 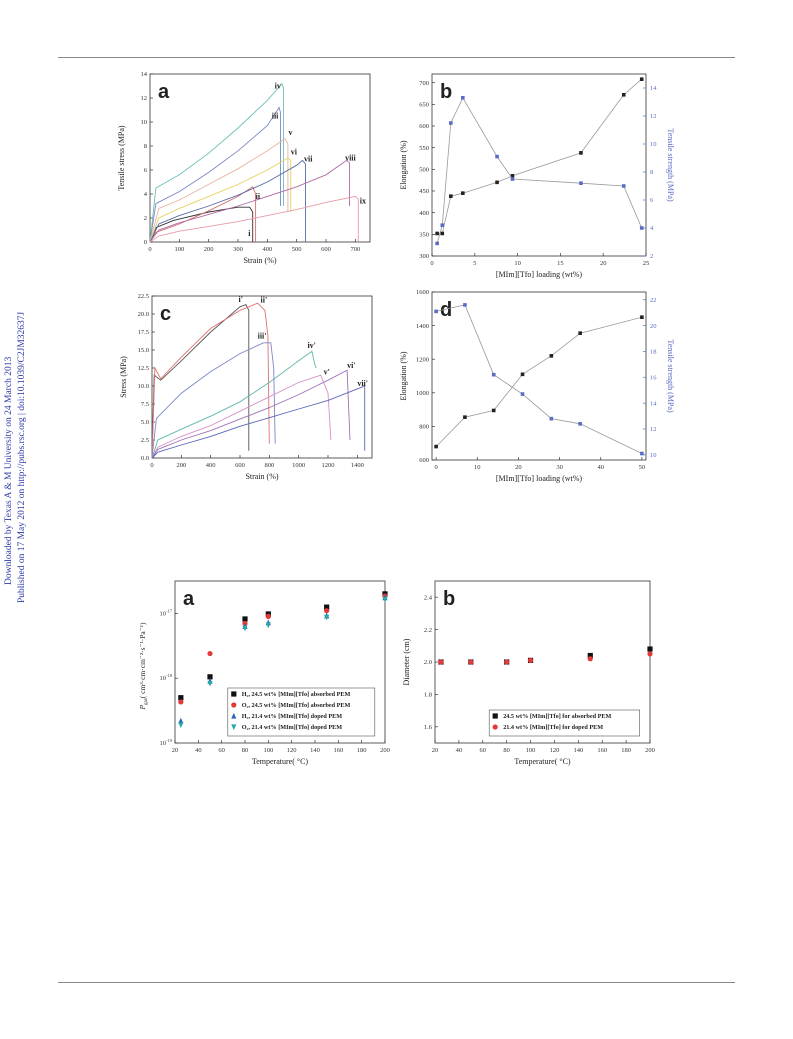 What do you see at coordinates (396, 982) in the screenshot?
I see `bottom-rule` at bounding box center [396, 982].